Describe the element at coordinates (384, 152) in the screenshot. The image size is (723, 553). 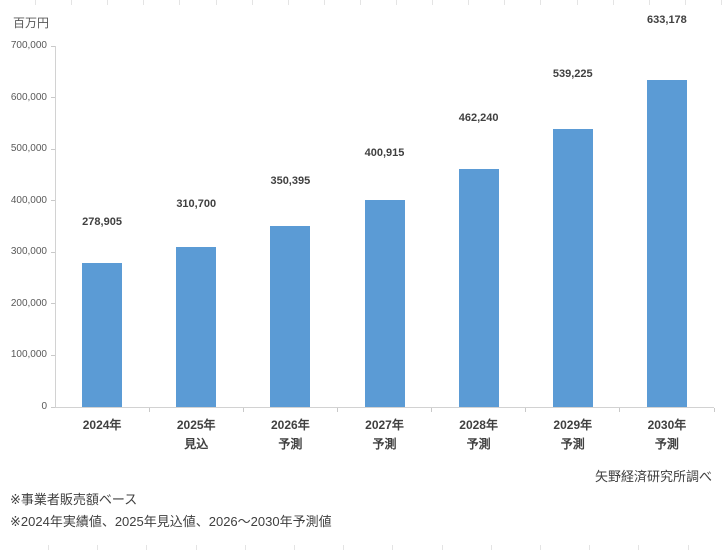
I see `bar-value-label: 400,915` at that location.